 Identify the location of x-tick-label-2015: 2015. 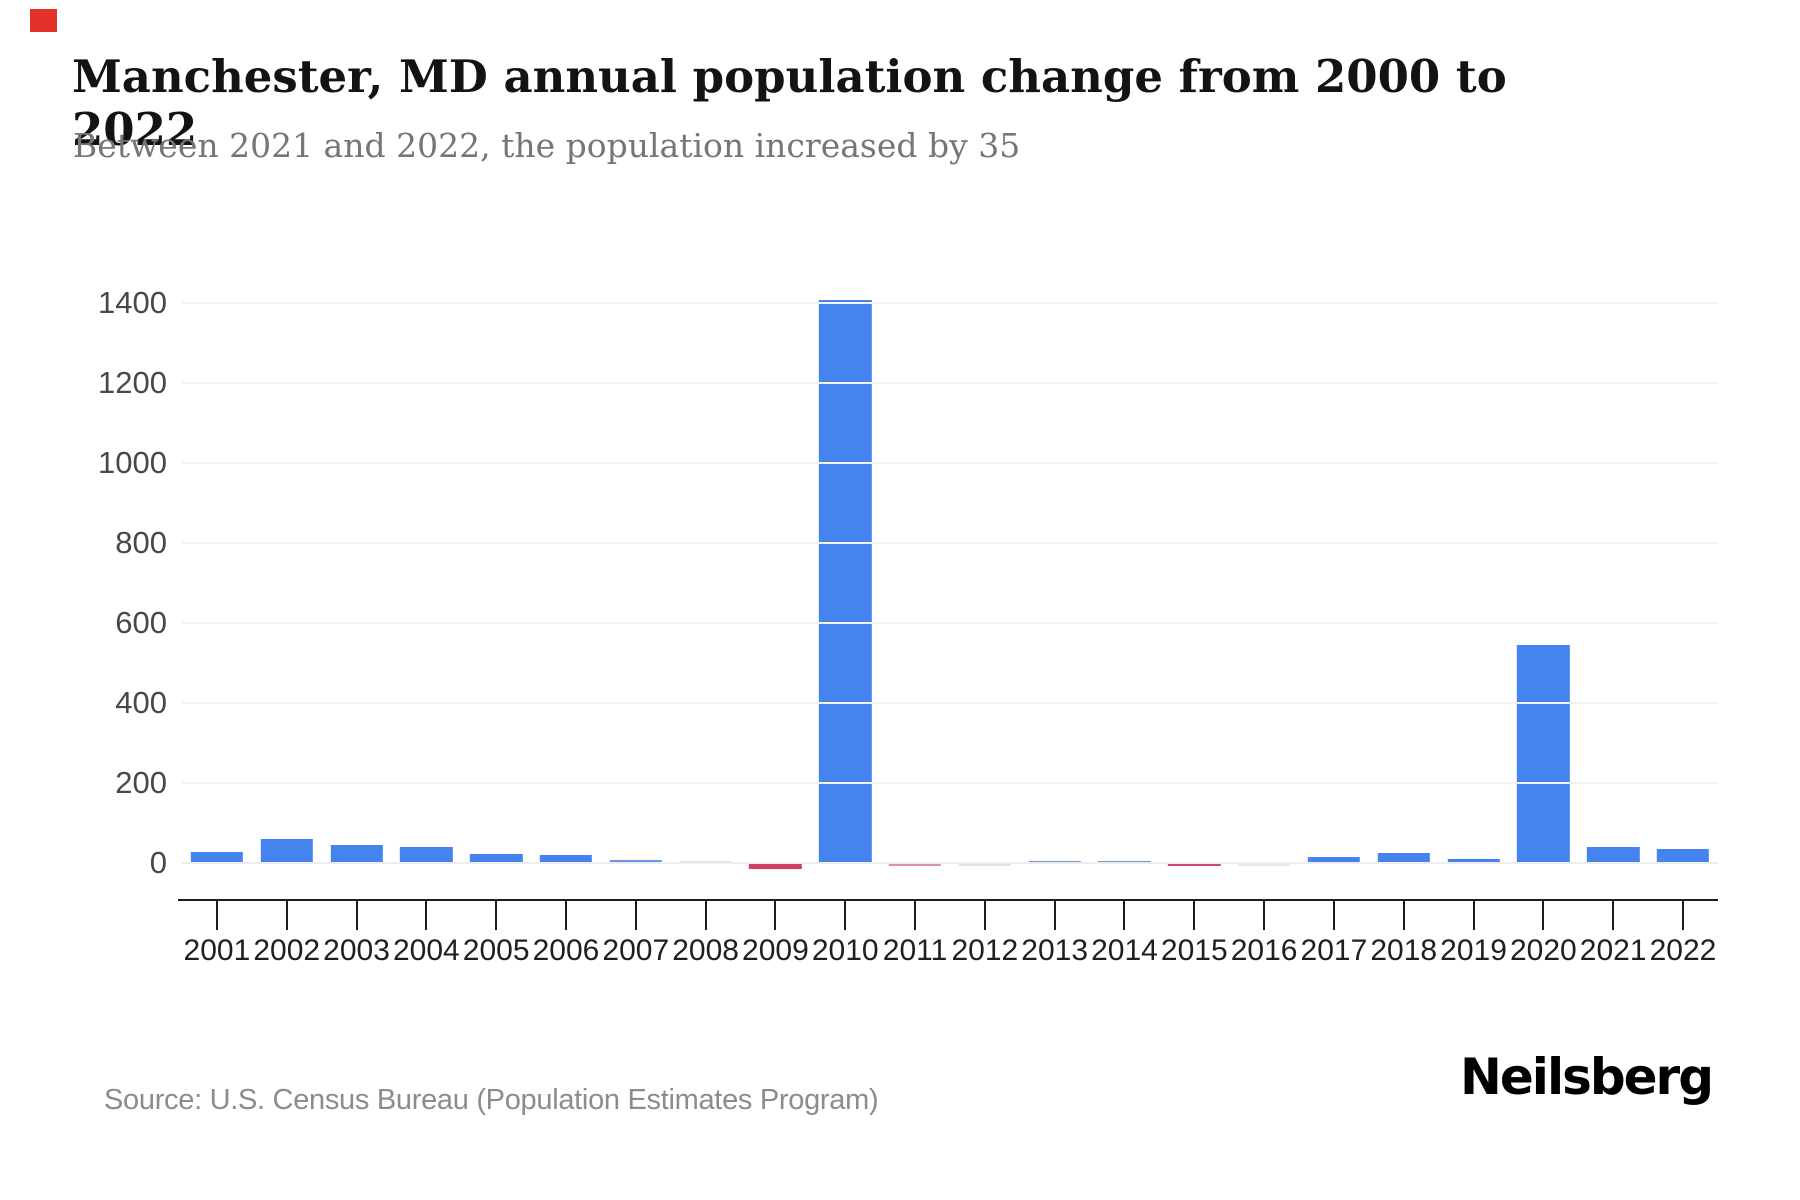
(1194, 950).